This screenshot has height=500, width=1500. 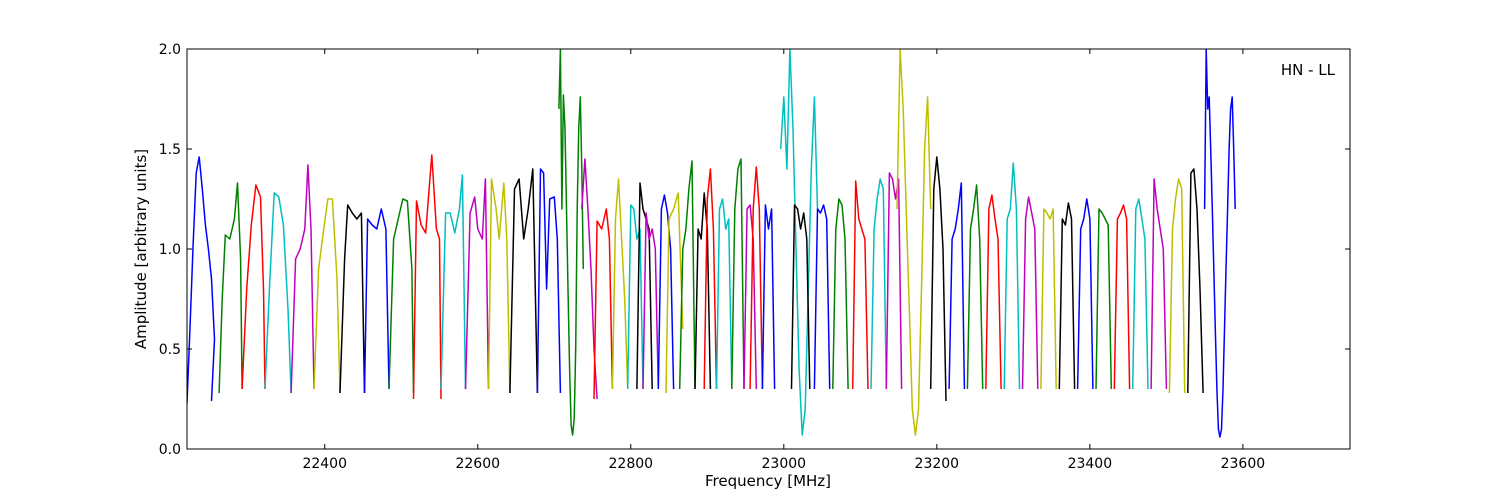 What do you see at coordinates (1243, 464) in the screenshot?
I see `x-tick-label: 23600` at bounding box center [1243, 464].